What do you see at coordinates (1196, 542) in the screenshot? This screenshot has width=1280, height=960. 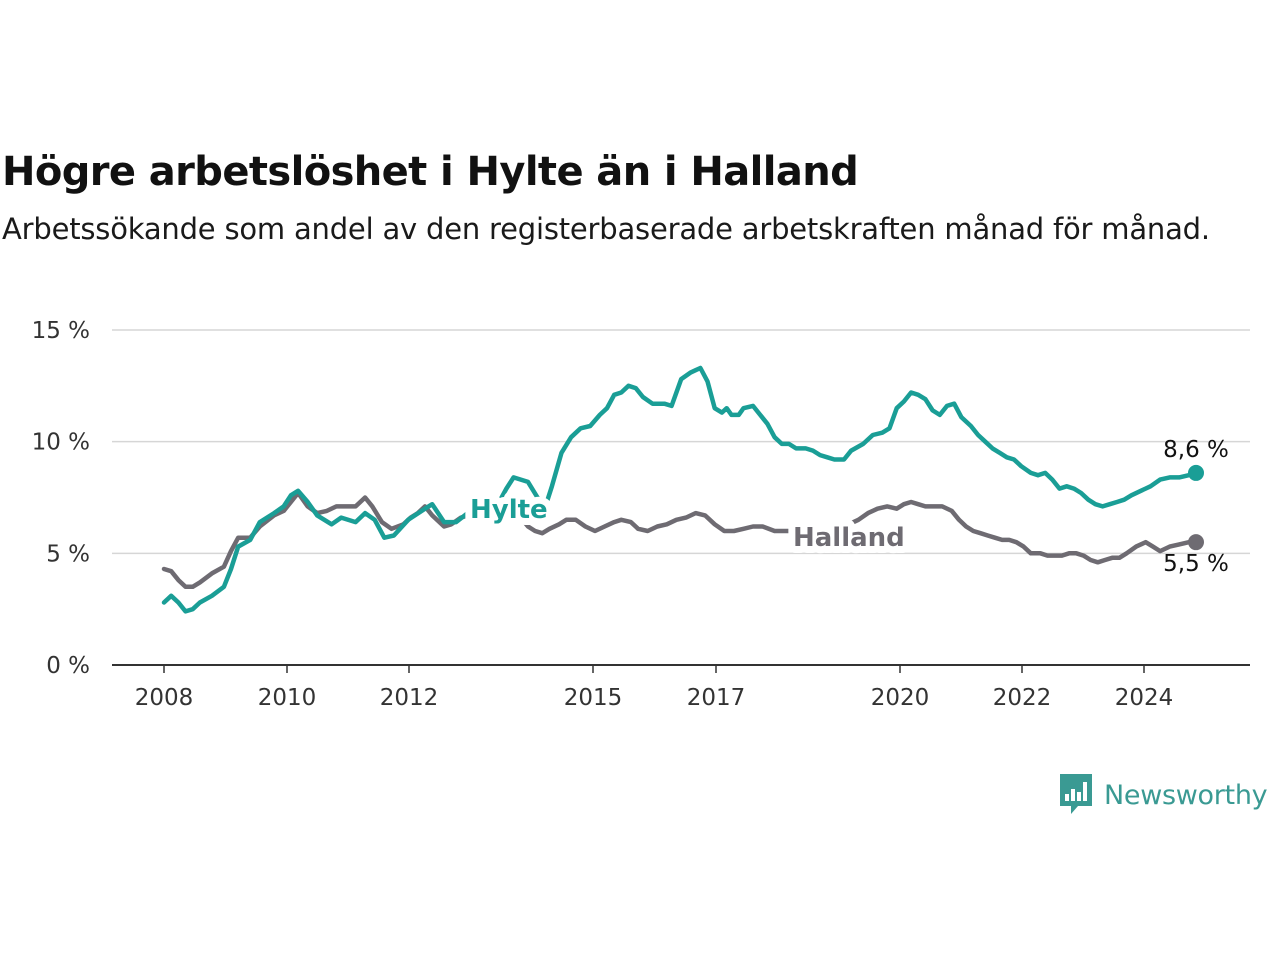 I see `end-marker-halland` at bounding box center [1196, 542].